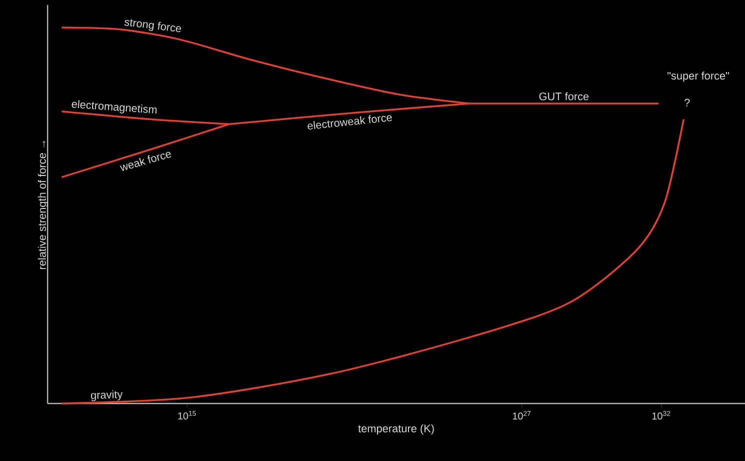 The width and height of the screenshot is (745, 461). I want to click on series-label: electromagnetism, so click(114, 107).